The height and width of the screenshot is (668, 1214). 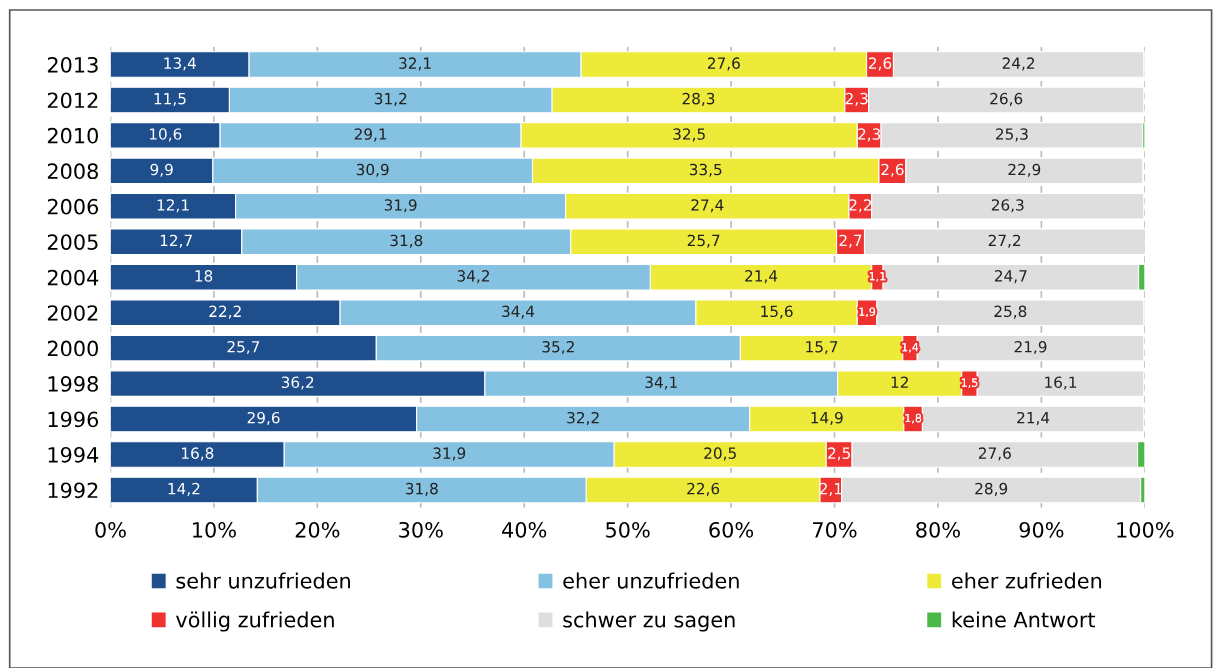 What do you see at coordinates (184, 489) in the screenshot?
I see `data-label: 14,2` at bounding box center [184, 489].